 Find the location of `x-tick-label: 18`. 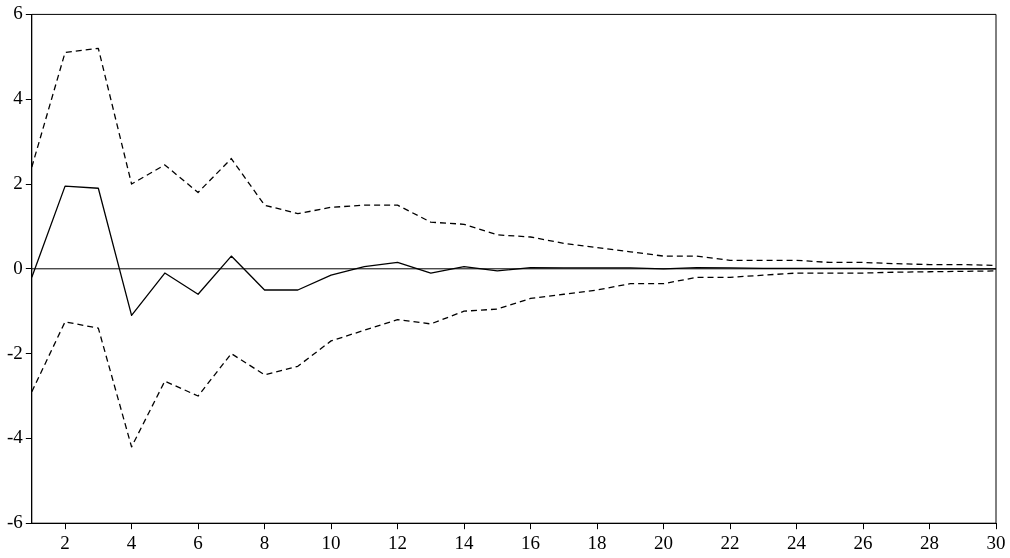

x-tick-label: 18 is located at coordinates (597, 542).